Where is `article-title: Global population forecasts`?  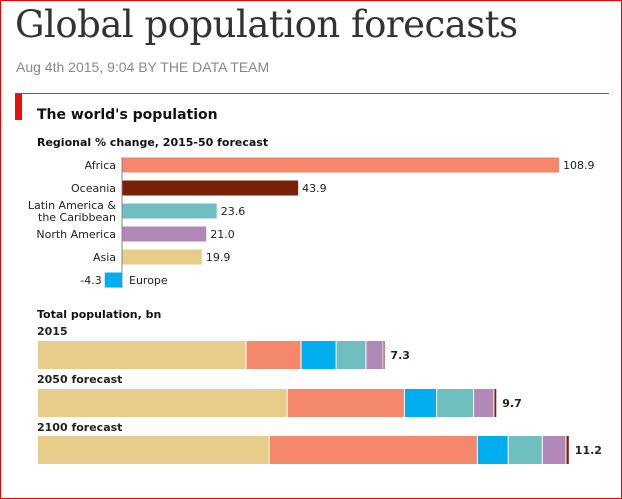 article-title: Global population forecasts is located at coordinates (266, 24).